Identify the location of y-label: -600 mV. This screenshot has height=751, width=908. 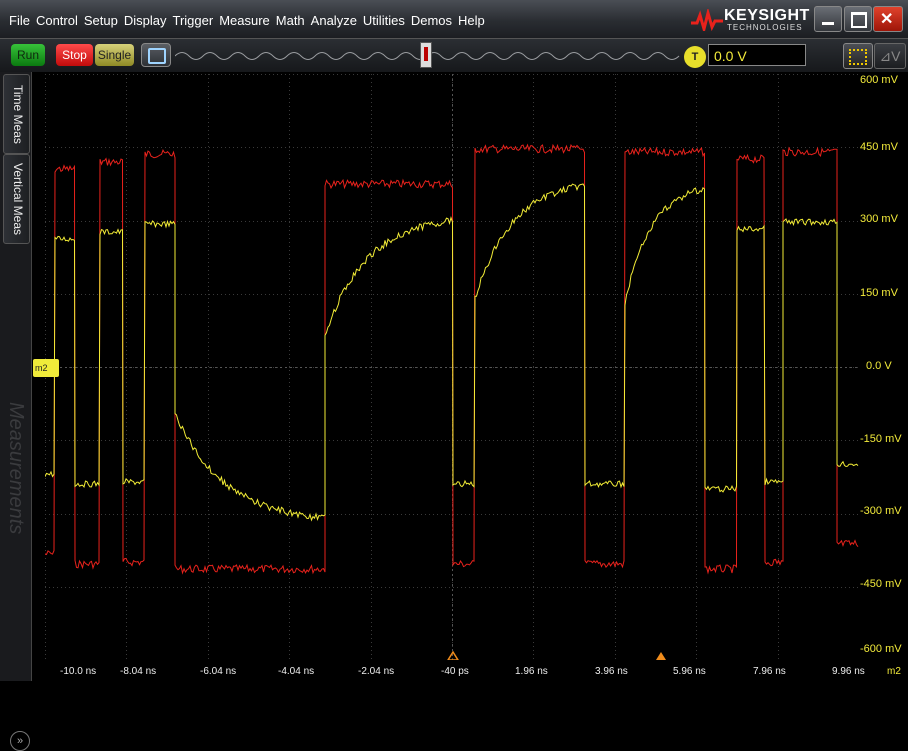
(881, 649).